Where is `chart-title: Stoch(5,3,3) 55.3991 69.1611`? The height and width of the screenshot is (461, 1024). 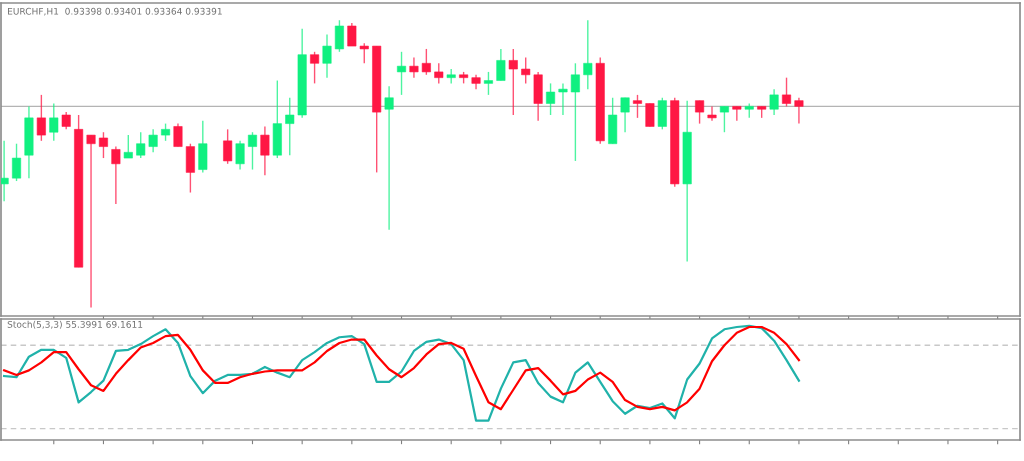
chart-title: Stoch(5,3,3) 55.3991 69.1611 is located at coordinates (75, 324).